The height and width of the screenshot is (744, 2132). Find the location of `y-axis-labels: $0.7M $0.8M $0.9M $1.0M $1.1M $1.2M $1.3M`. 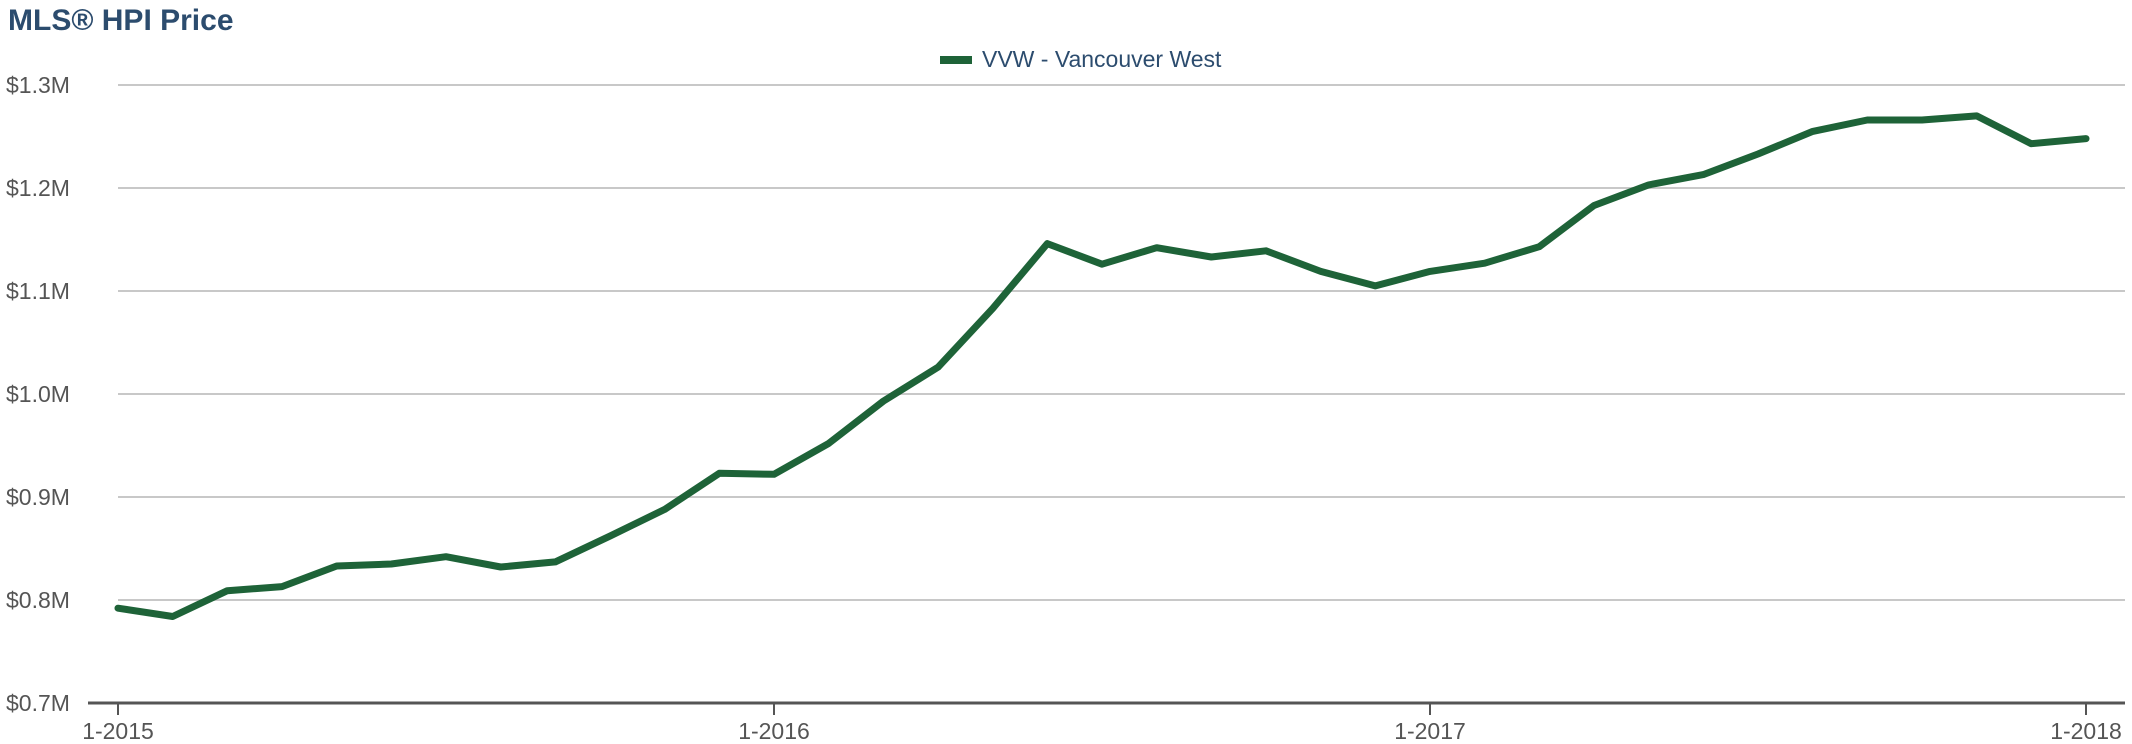

y-axis-labels: $0.7M $0.8M $0.9M $1.0M $1.1M $1.2M $1.3M is located at coordinates (38, 394).